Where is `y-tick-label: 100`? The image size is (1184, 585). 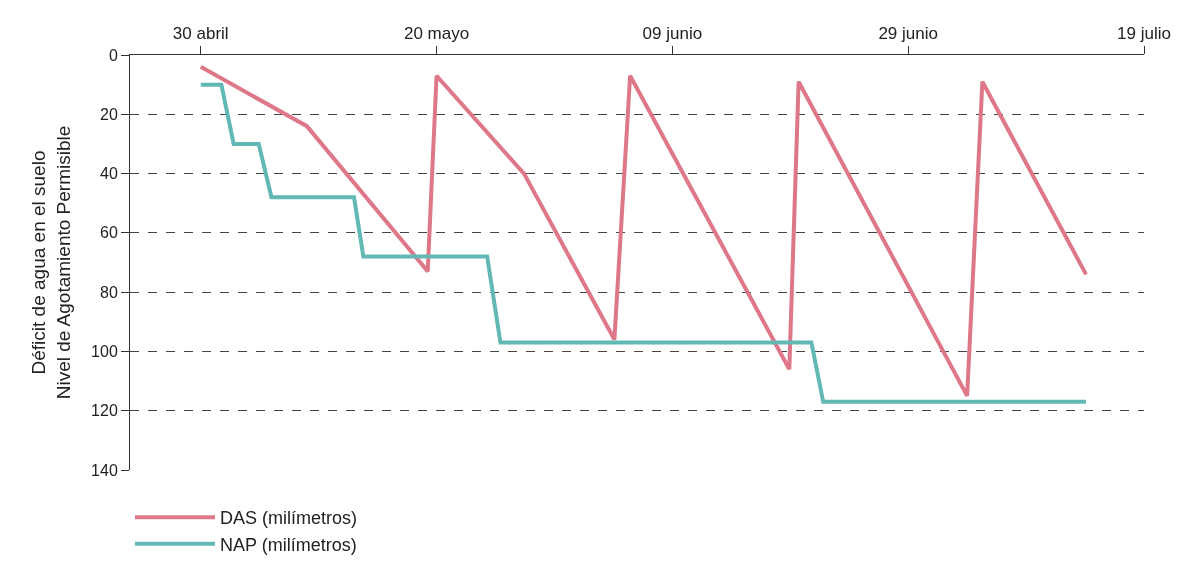 y-tick-label: 100 is located at coordinates (104, 352).